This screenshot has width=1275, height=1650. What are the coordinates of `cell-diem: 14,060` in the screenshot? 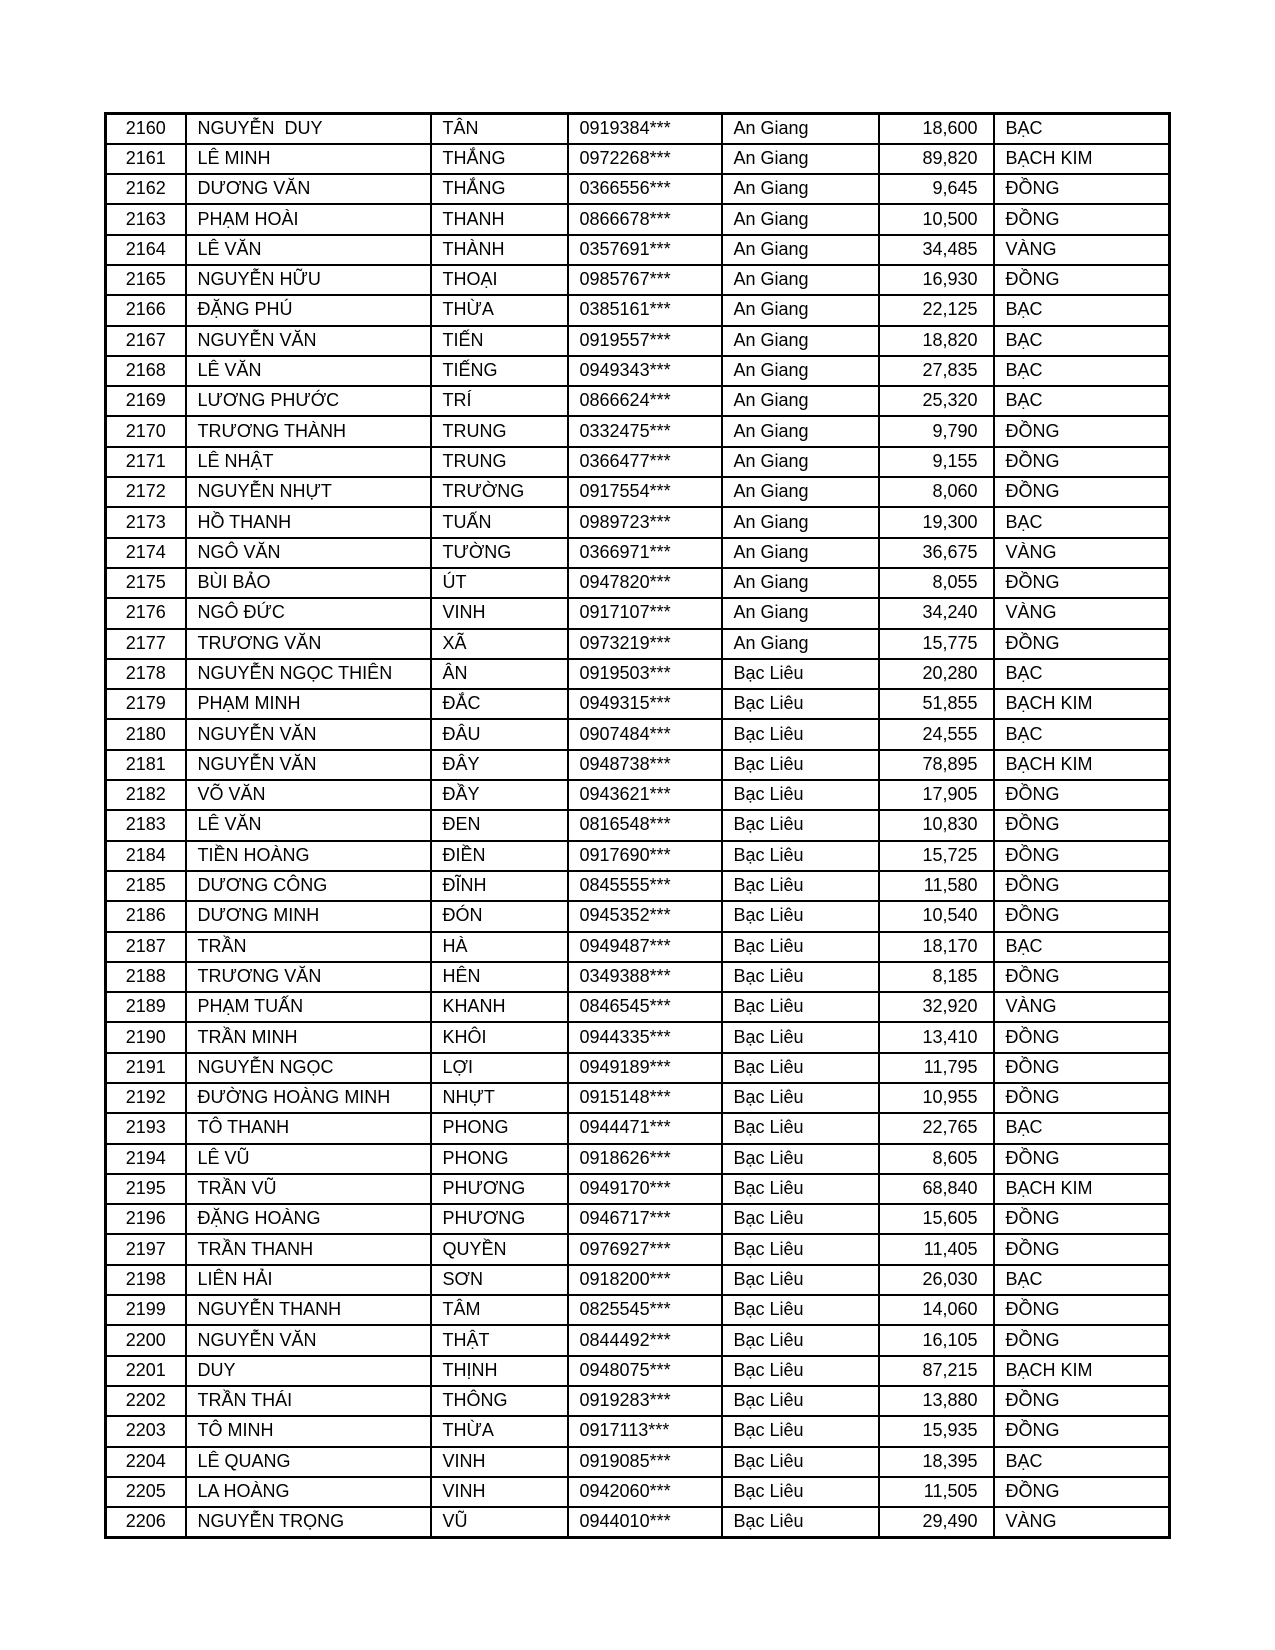 It's located at (936, 1310).